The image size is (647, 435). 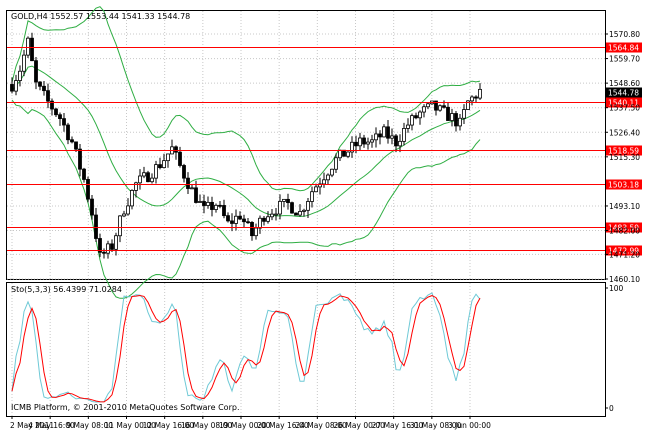 What do you see at coordinates (623, 251) in the screenshot?
I see `level-tag-label: 1472.99` at bounding box center [623, 251].